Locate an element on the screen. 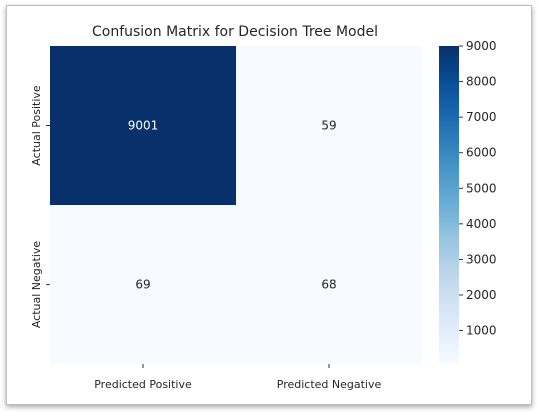  x-tick-label: Predicted Positive is located at coordinates (143, 384).